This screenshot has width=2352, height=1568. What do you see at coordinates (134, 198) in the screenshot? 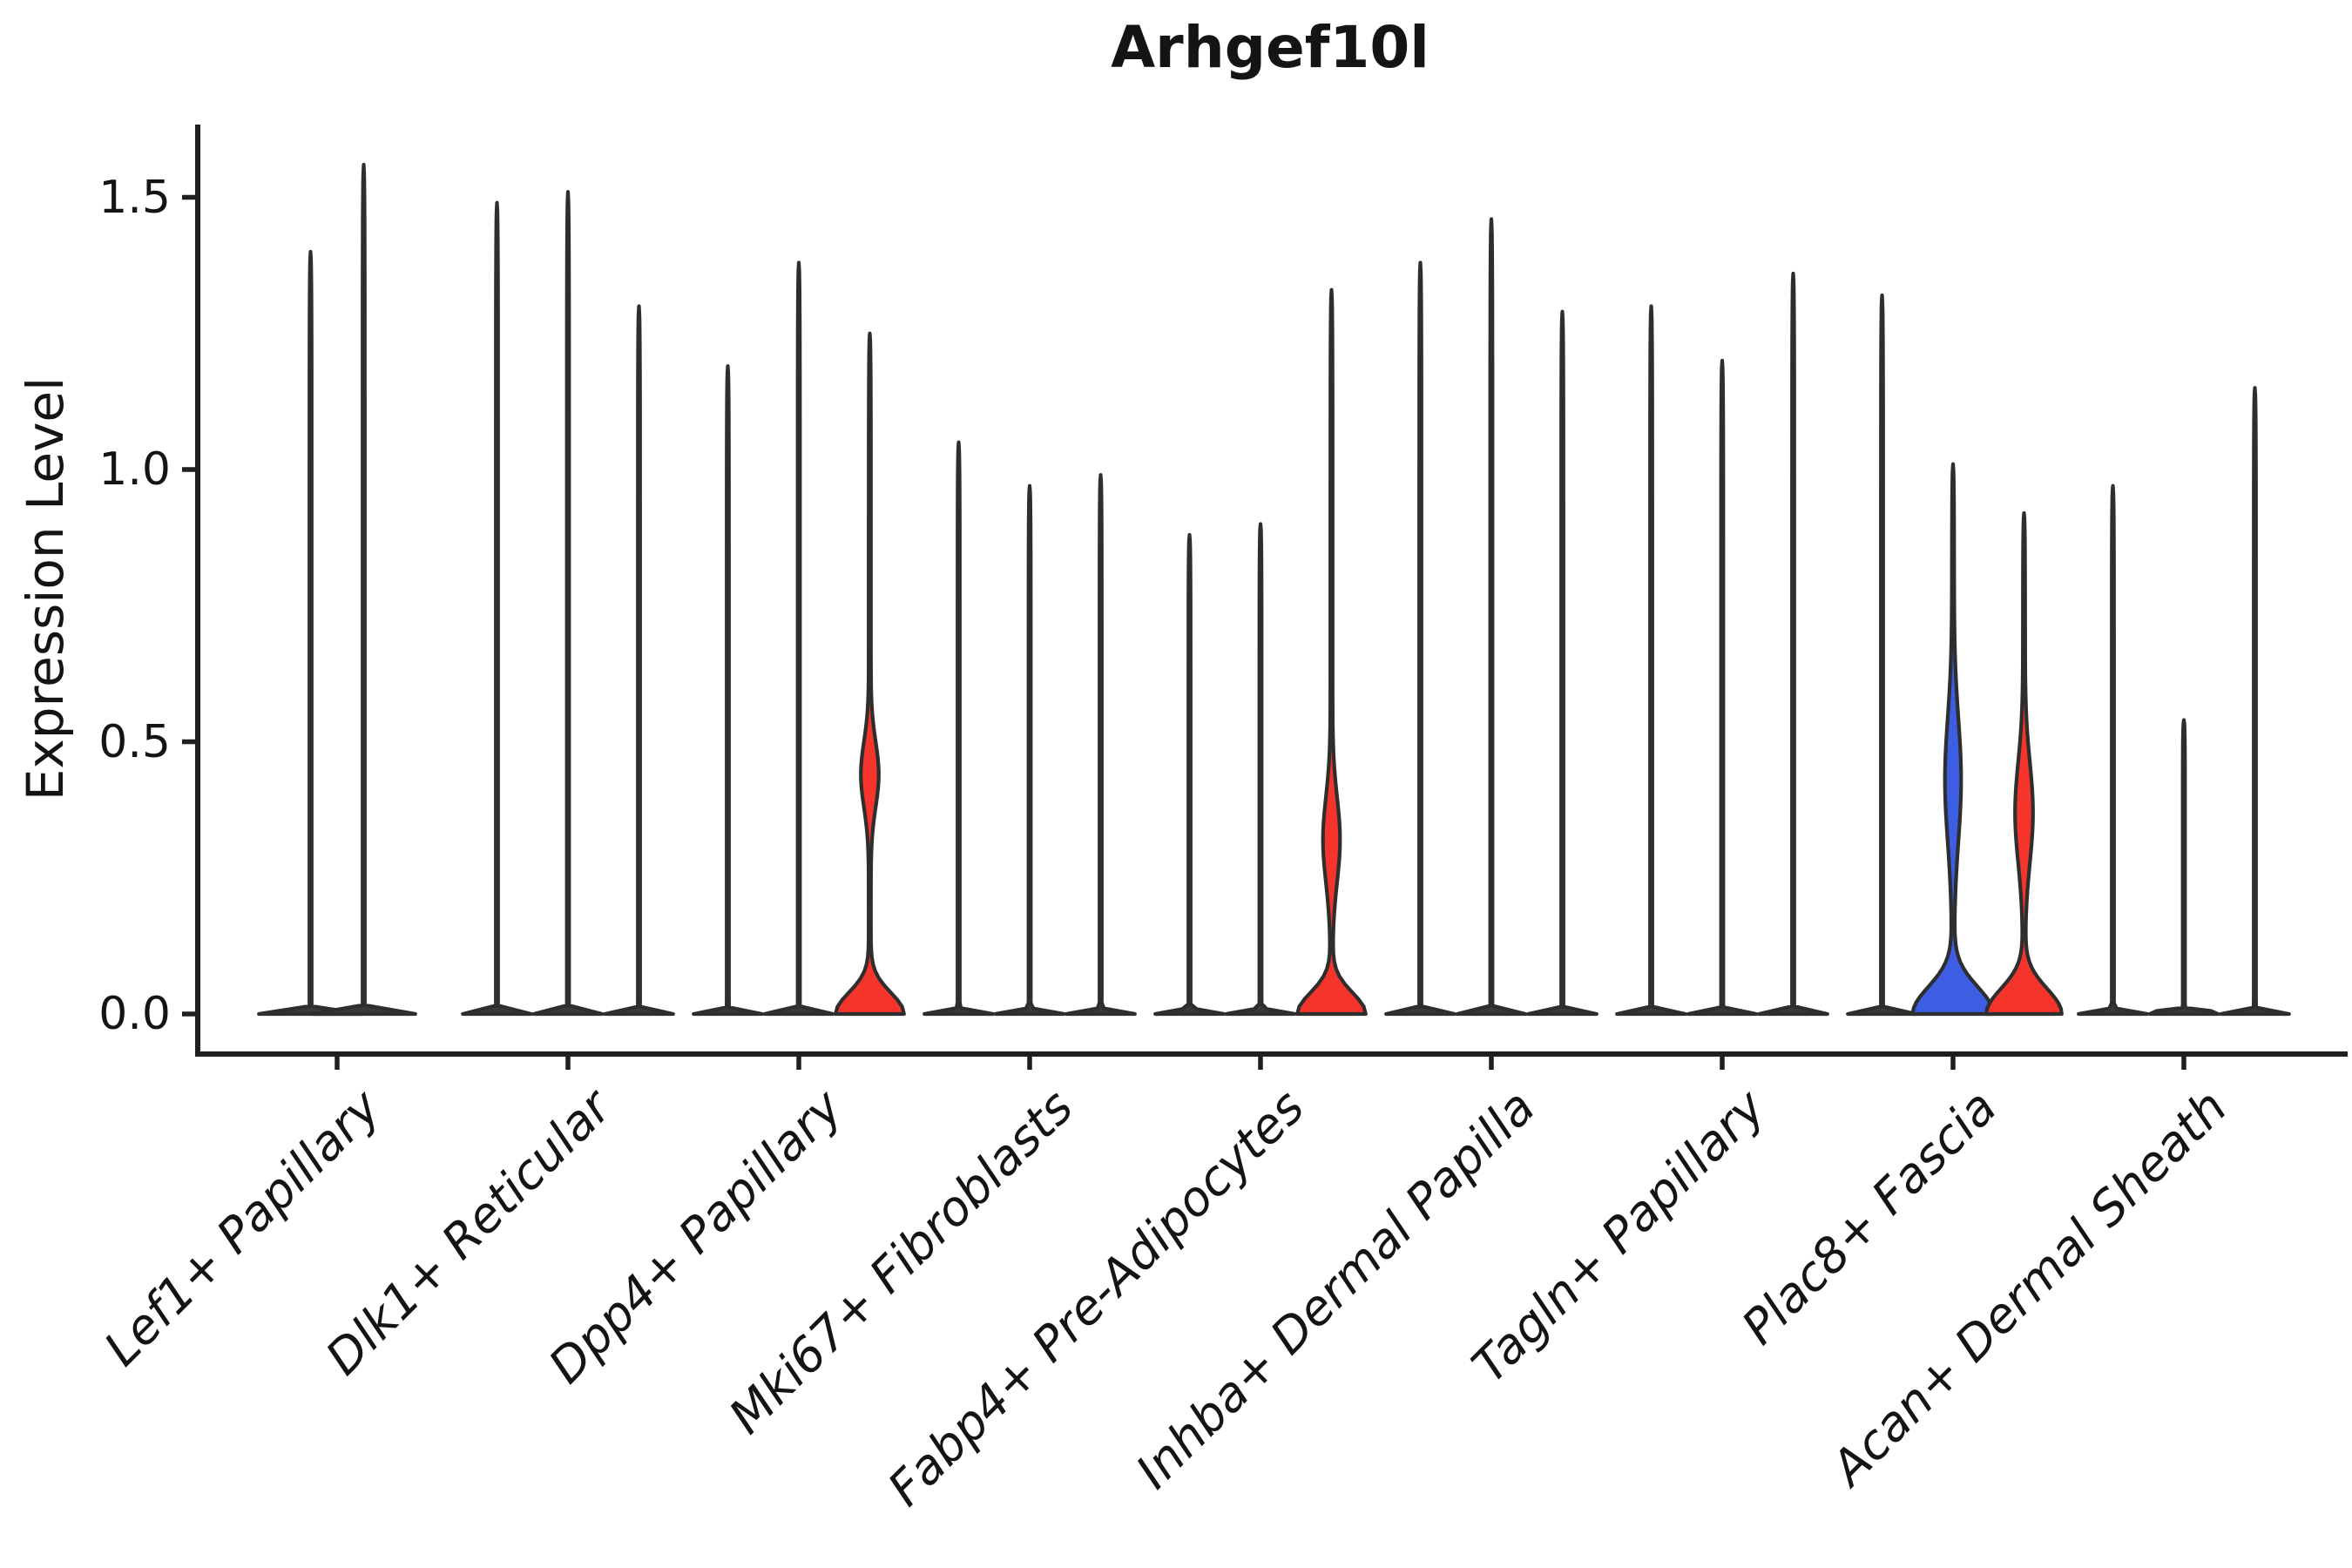
I see `y-tick-label: 1.5` at bounding box center [134, 198].